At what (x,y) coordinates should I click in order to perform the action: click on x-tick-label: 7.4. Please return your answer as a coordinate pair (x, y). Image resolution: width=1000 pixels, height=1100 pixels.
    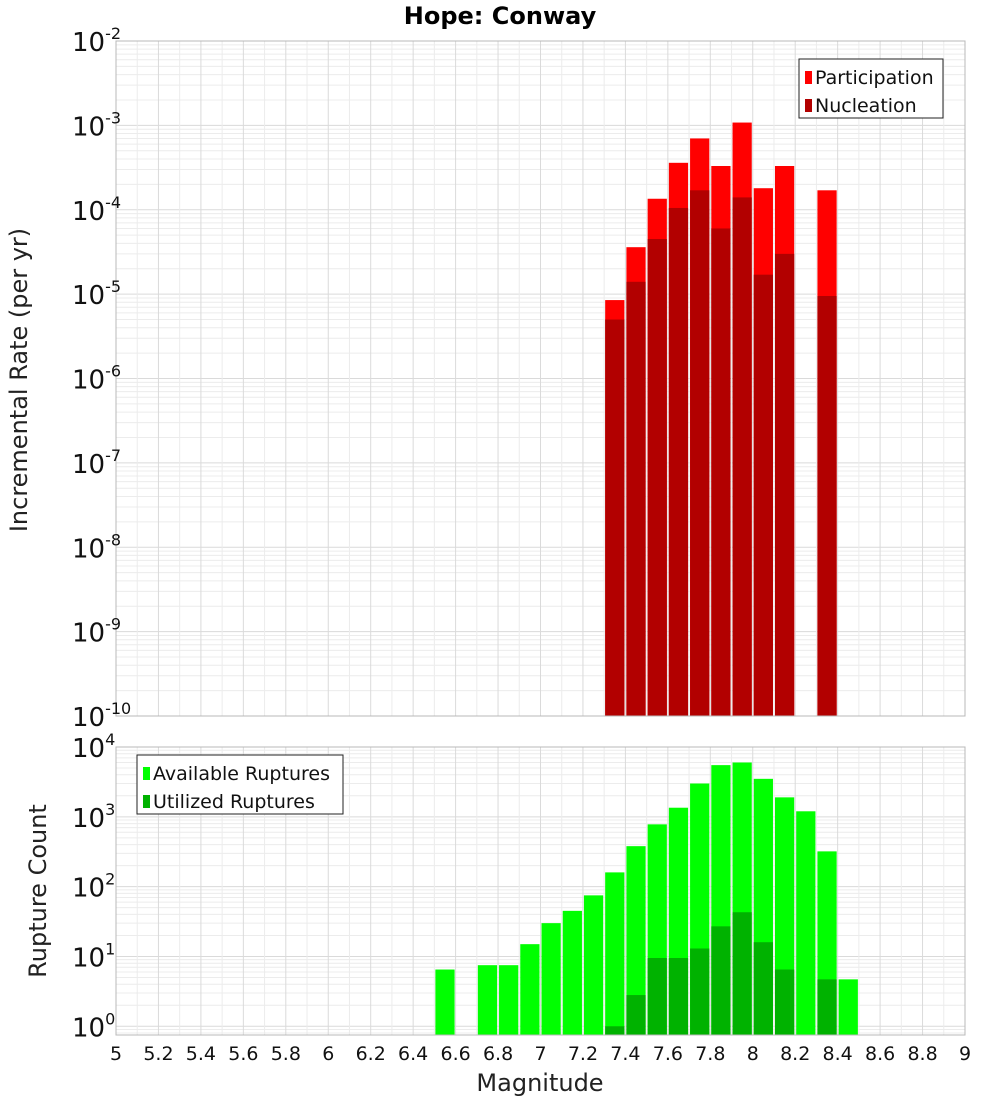
    Looking at the image, I should click on (625, 1054).